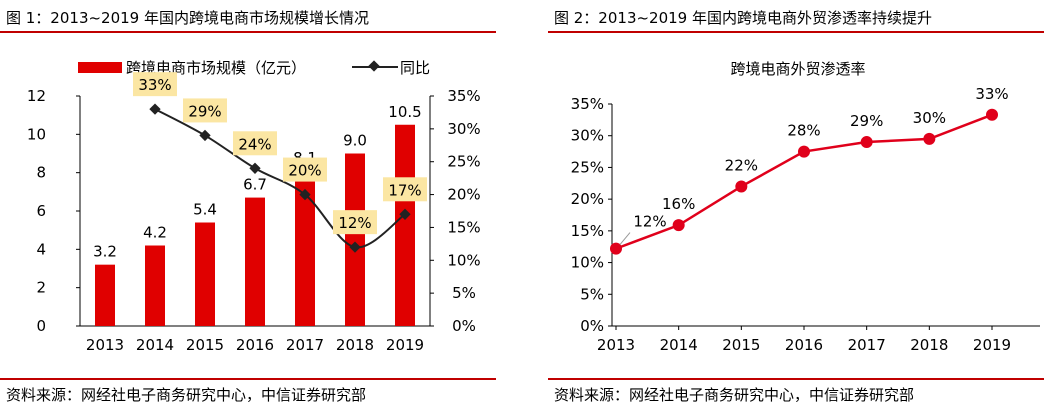  What do you see at coordinates (463, 129) in the screenshot?
I see `y2-tick-label: 30%` at bounding box center [463, 129].